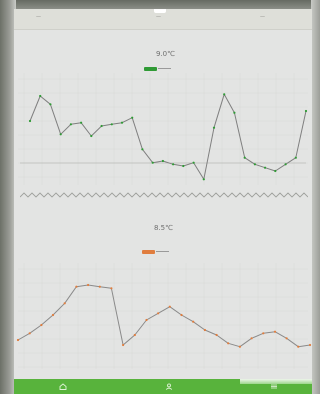 The width and height of the screenshot is (320, 394). Describe the element at coordinates (162, 251) in the screenshot. I see `bottom-legend-line` at that location.